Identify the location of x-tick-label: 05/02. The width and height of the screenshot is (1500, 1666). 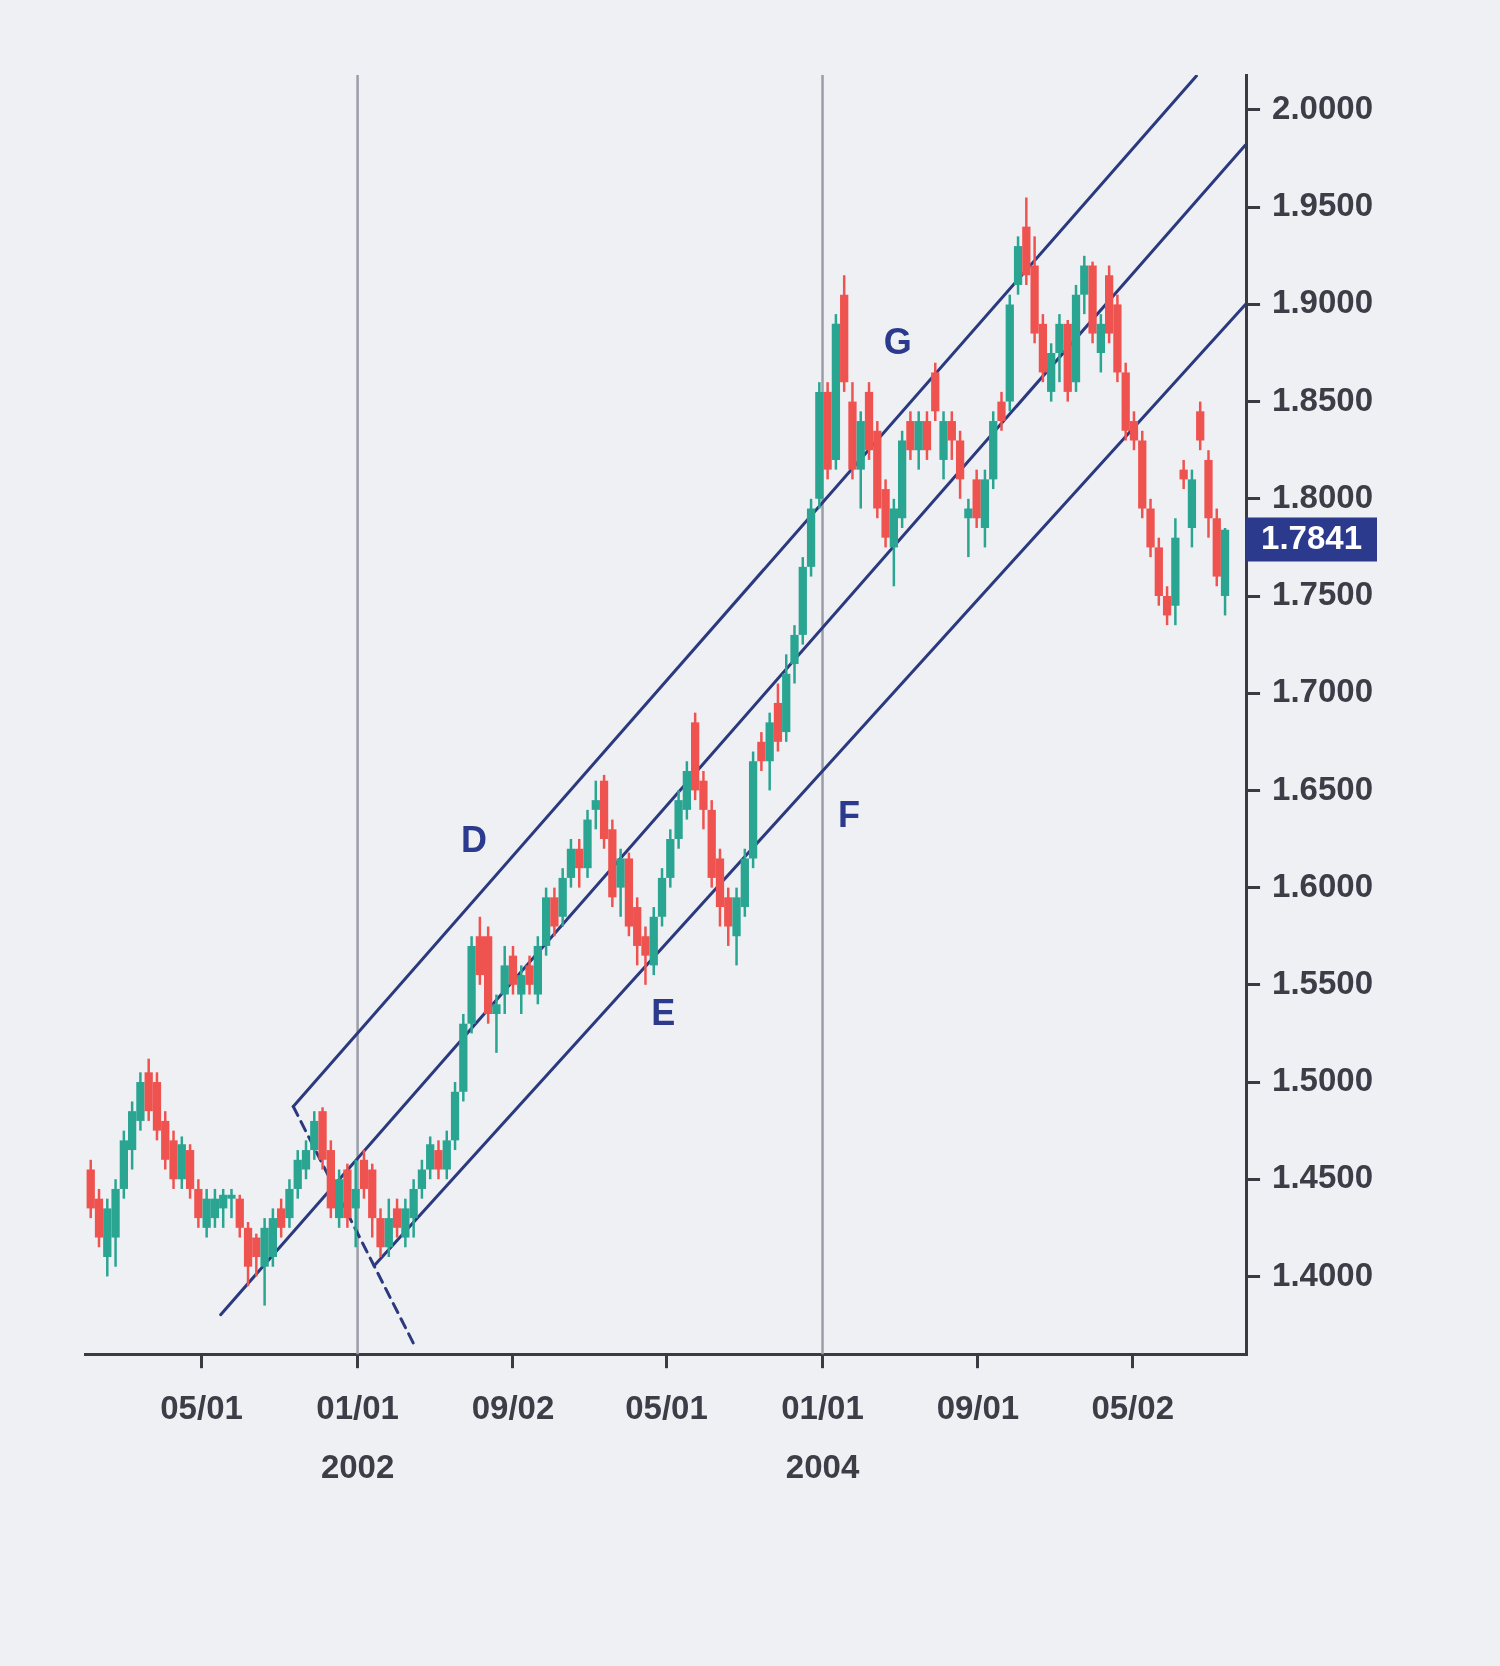
(1132, 1407).